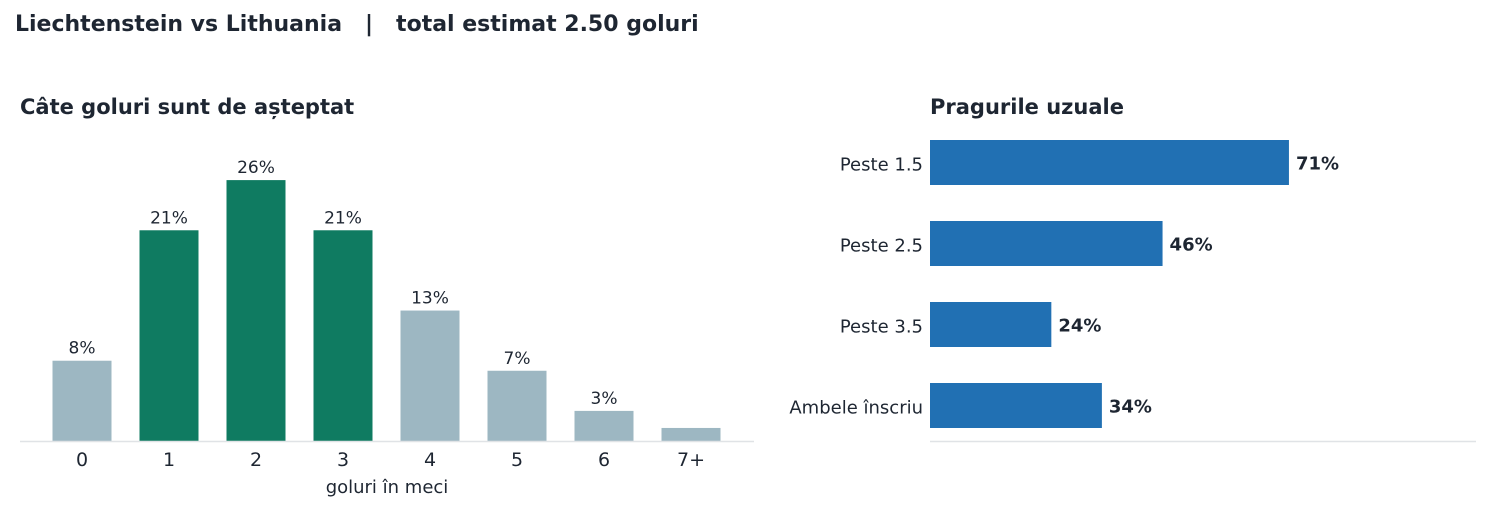 The width and height of the screenshot is (1489, 512). I want to click on threshold-category-label: Peste 1.5, so click(881, 165).